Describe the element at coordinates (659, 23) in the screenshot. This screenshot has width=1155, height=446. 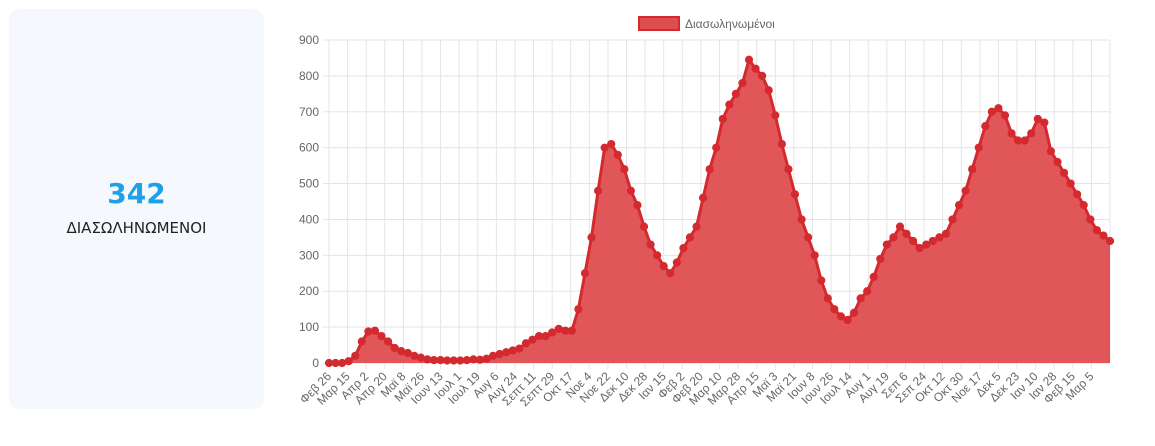
I see `legend-swatch` at that location.